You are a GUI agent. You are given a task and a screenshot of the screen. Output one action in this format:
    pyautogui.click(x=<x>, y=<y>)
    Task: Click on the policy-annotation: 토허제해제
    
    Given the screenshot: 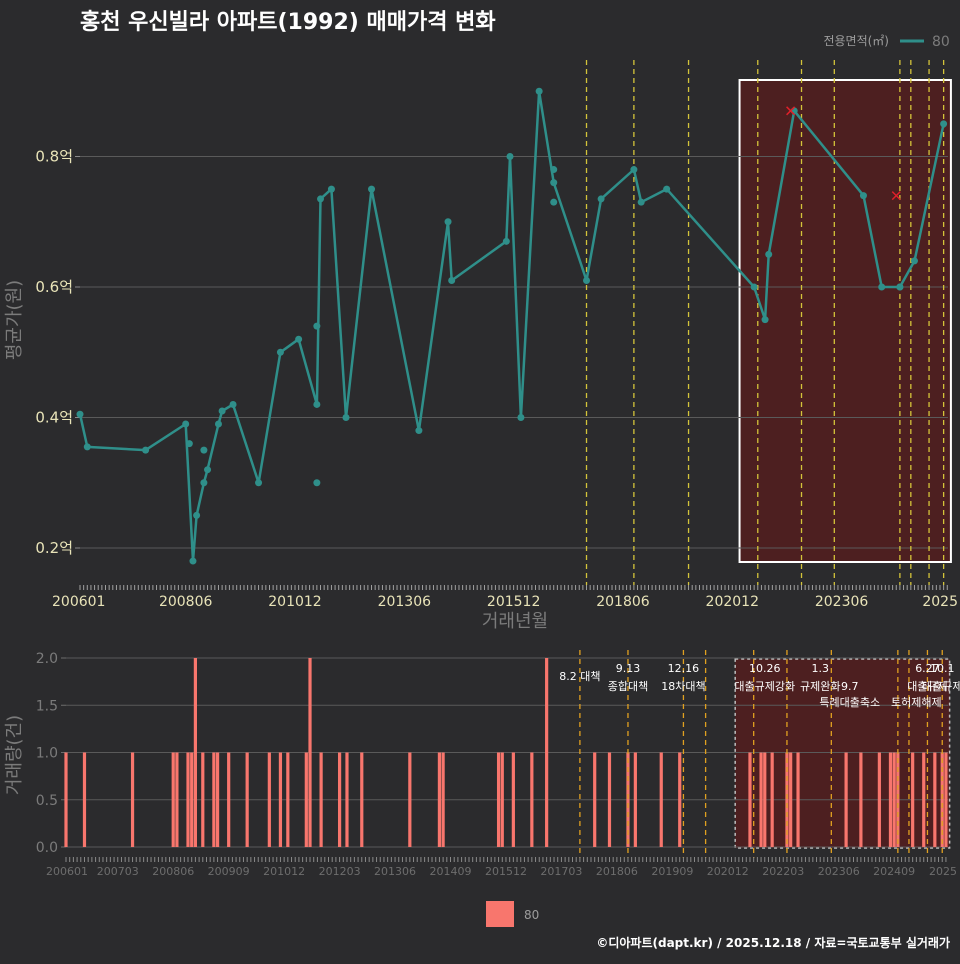 What is the action you would take?
    pyautogui.click(x=916, y=702)
    